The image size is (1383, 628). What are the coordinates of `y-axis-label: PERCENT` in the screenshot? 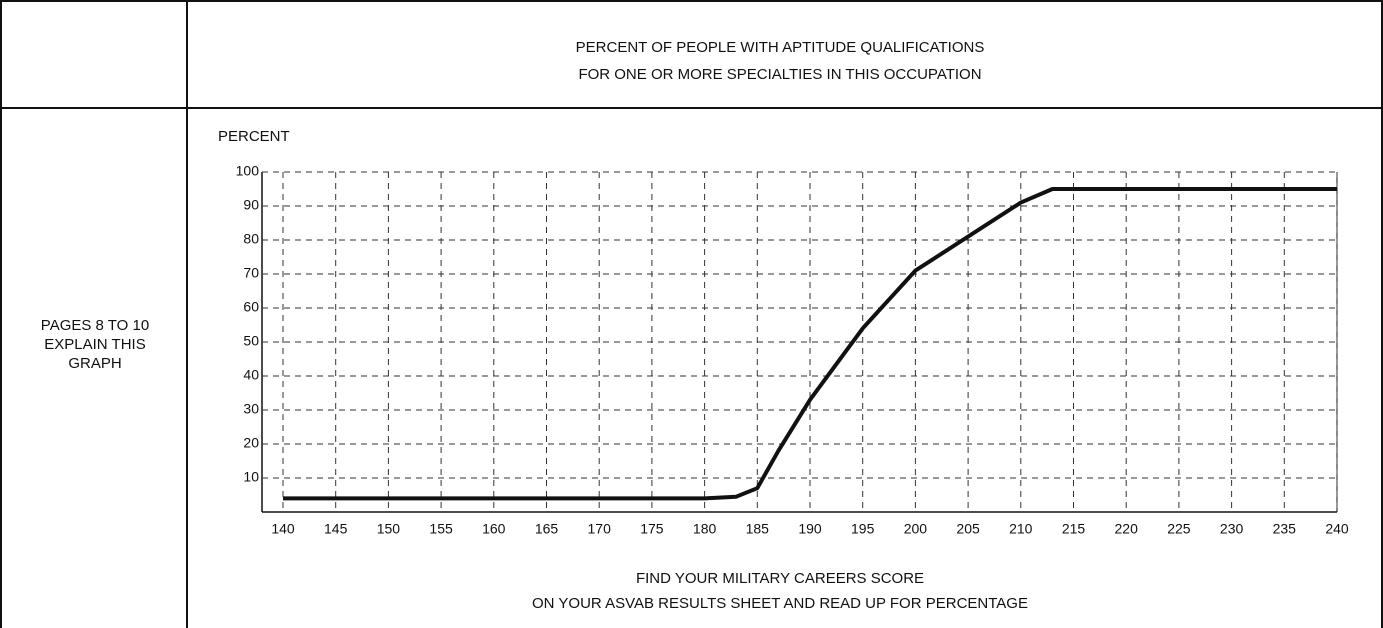 It's located at (254, 136).